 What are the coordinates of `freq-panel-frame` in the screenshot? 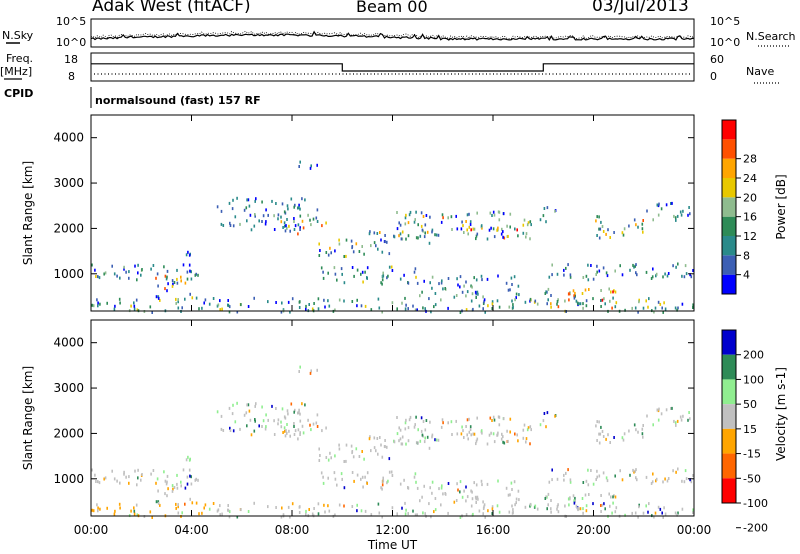 It's located at (392, 67).